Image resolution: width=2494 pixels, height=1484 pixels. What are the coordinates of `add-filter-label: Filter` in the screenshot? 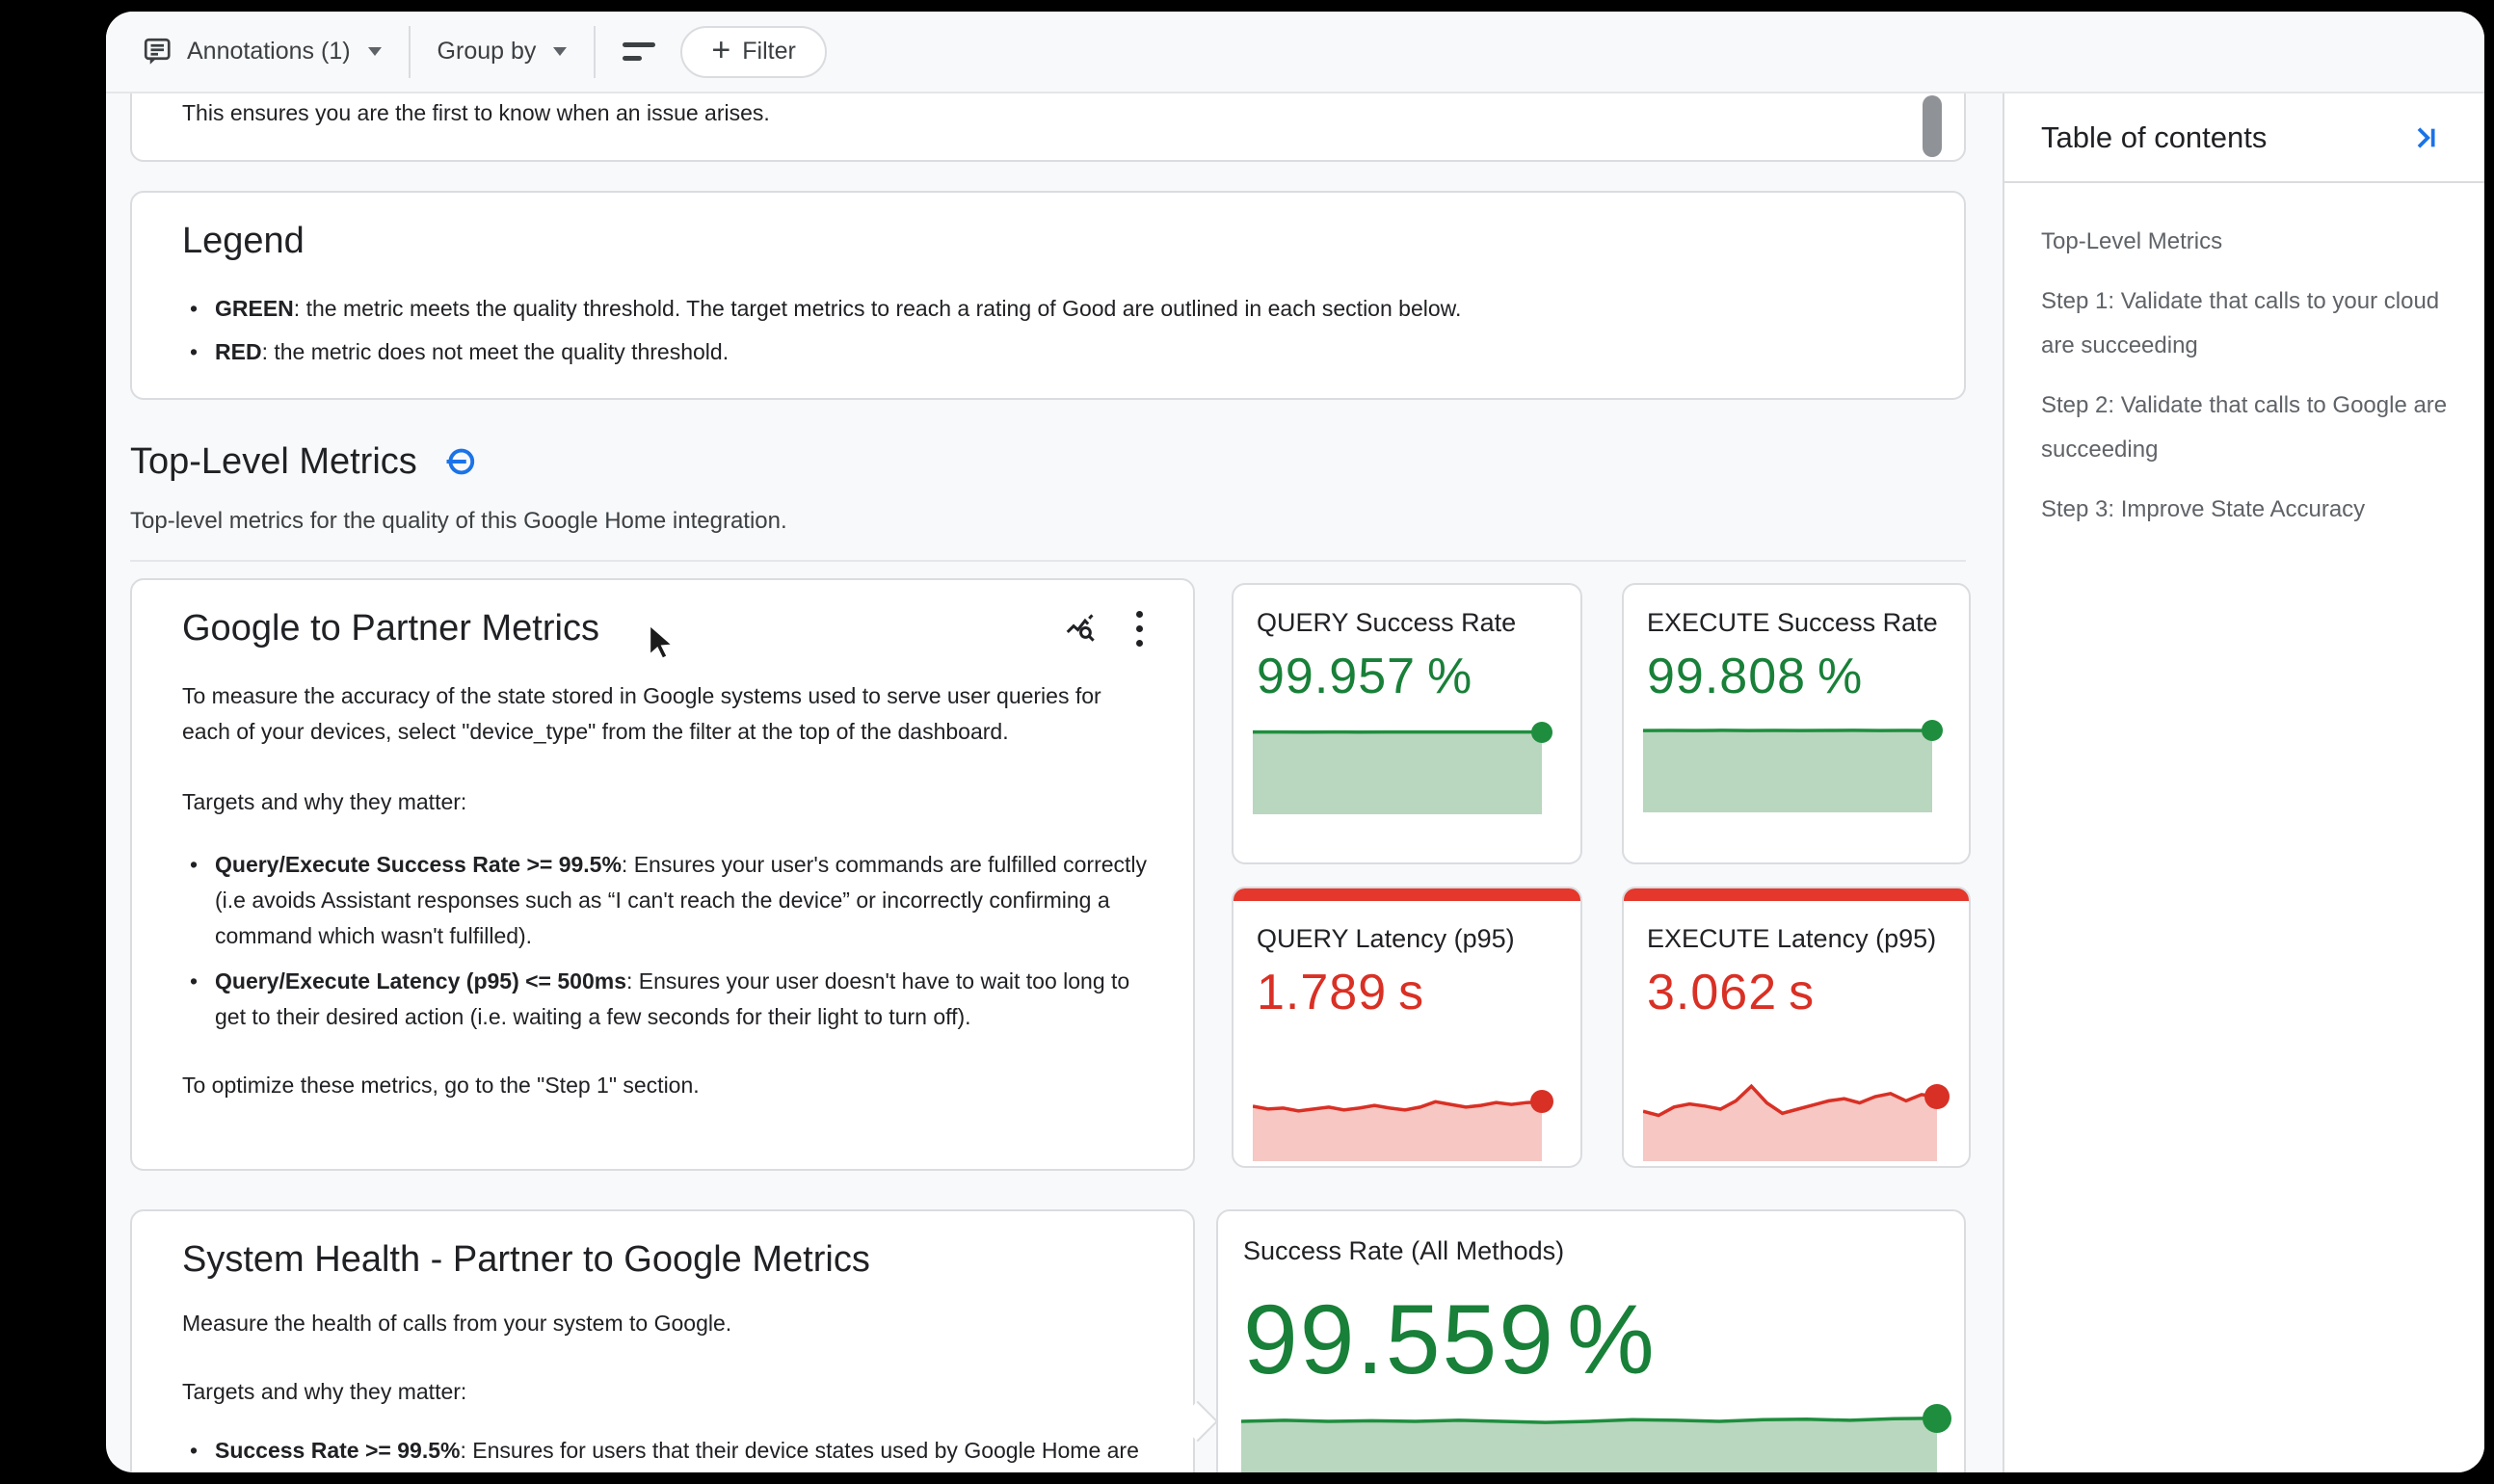 It's located at (769, 51).